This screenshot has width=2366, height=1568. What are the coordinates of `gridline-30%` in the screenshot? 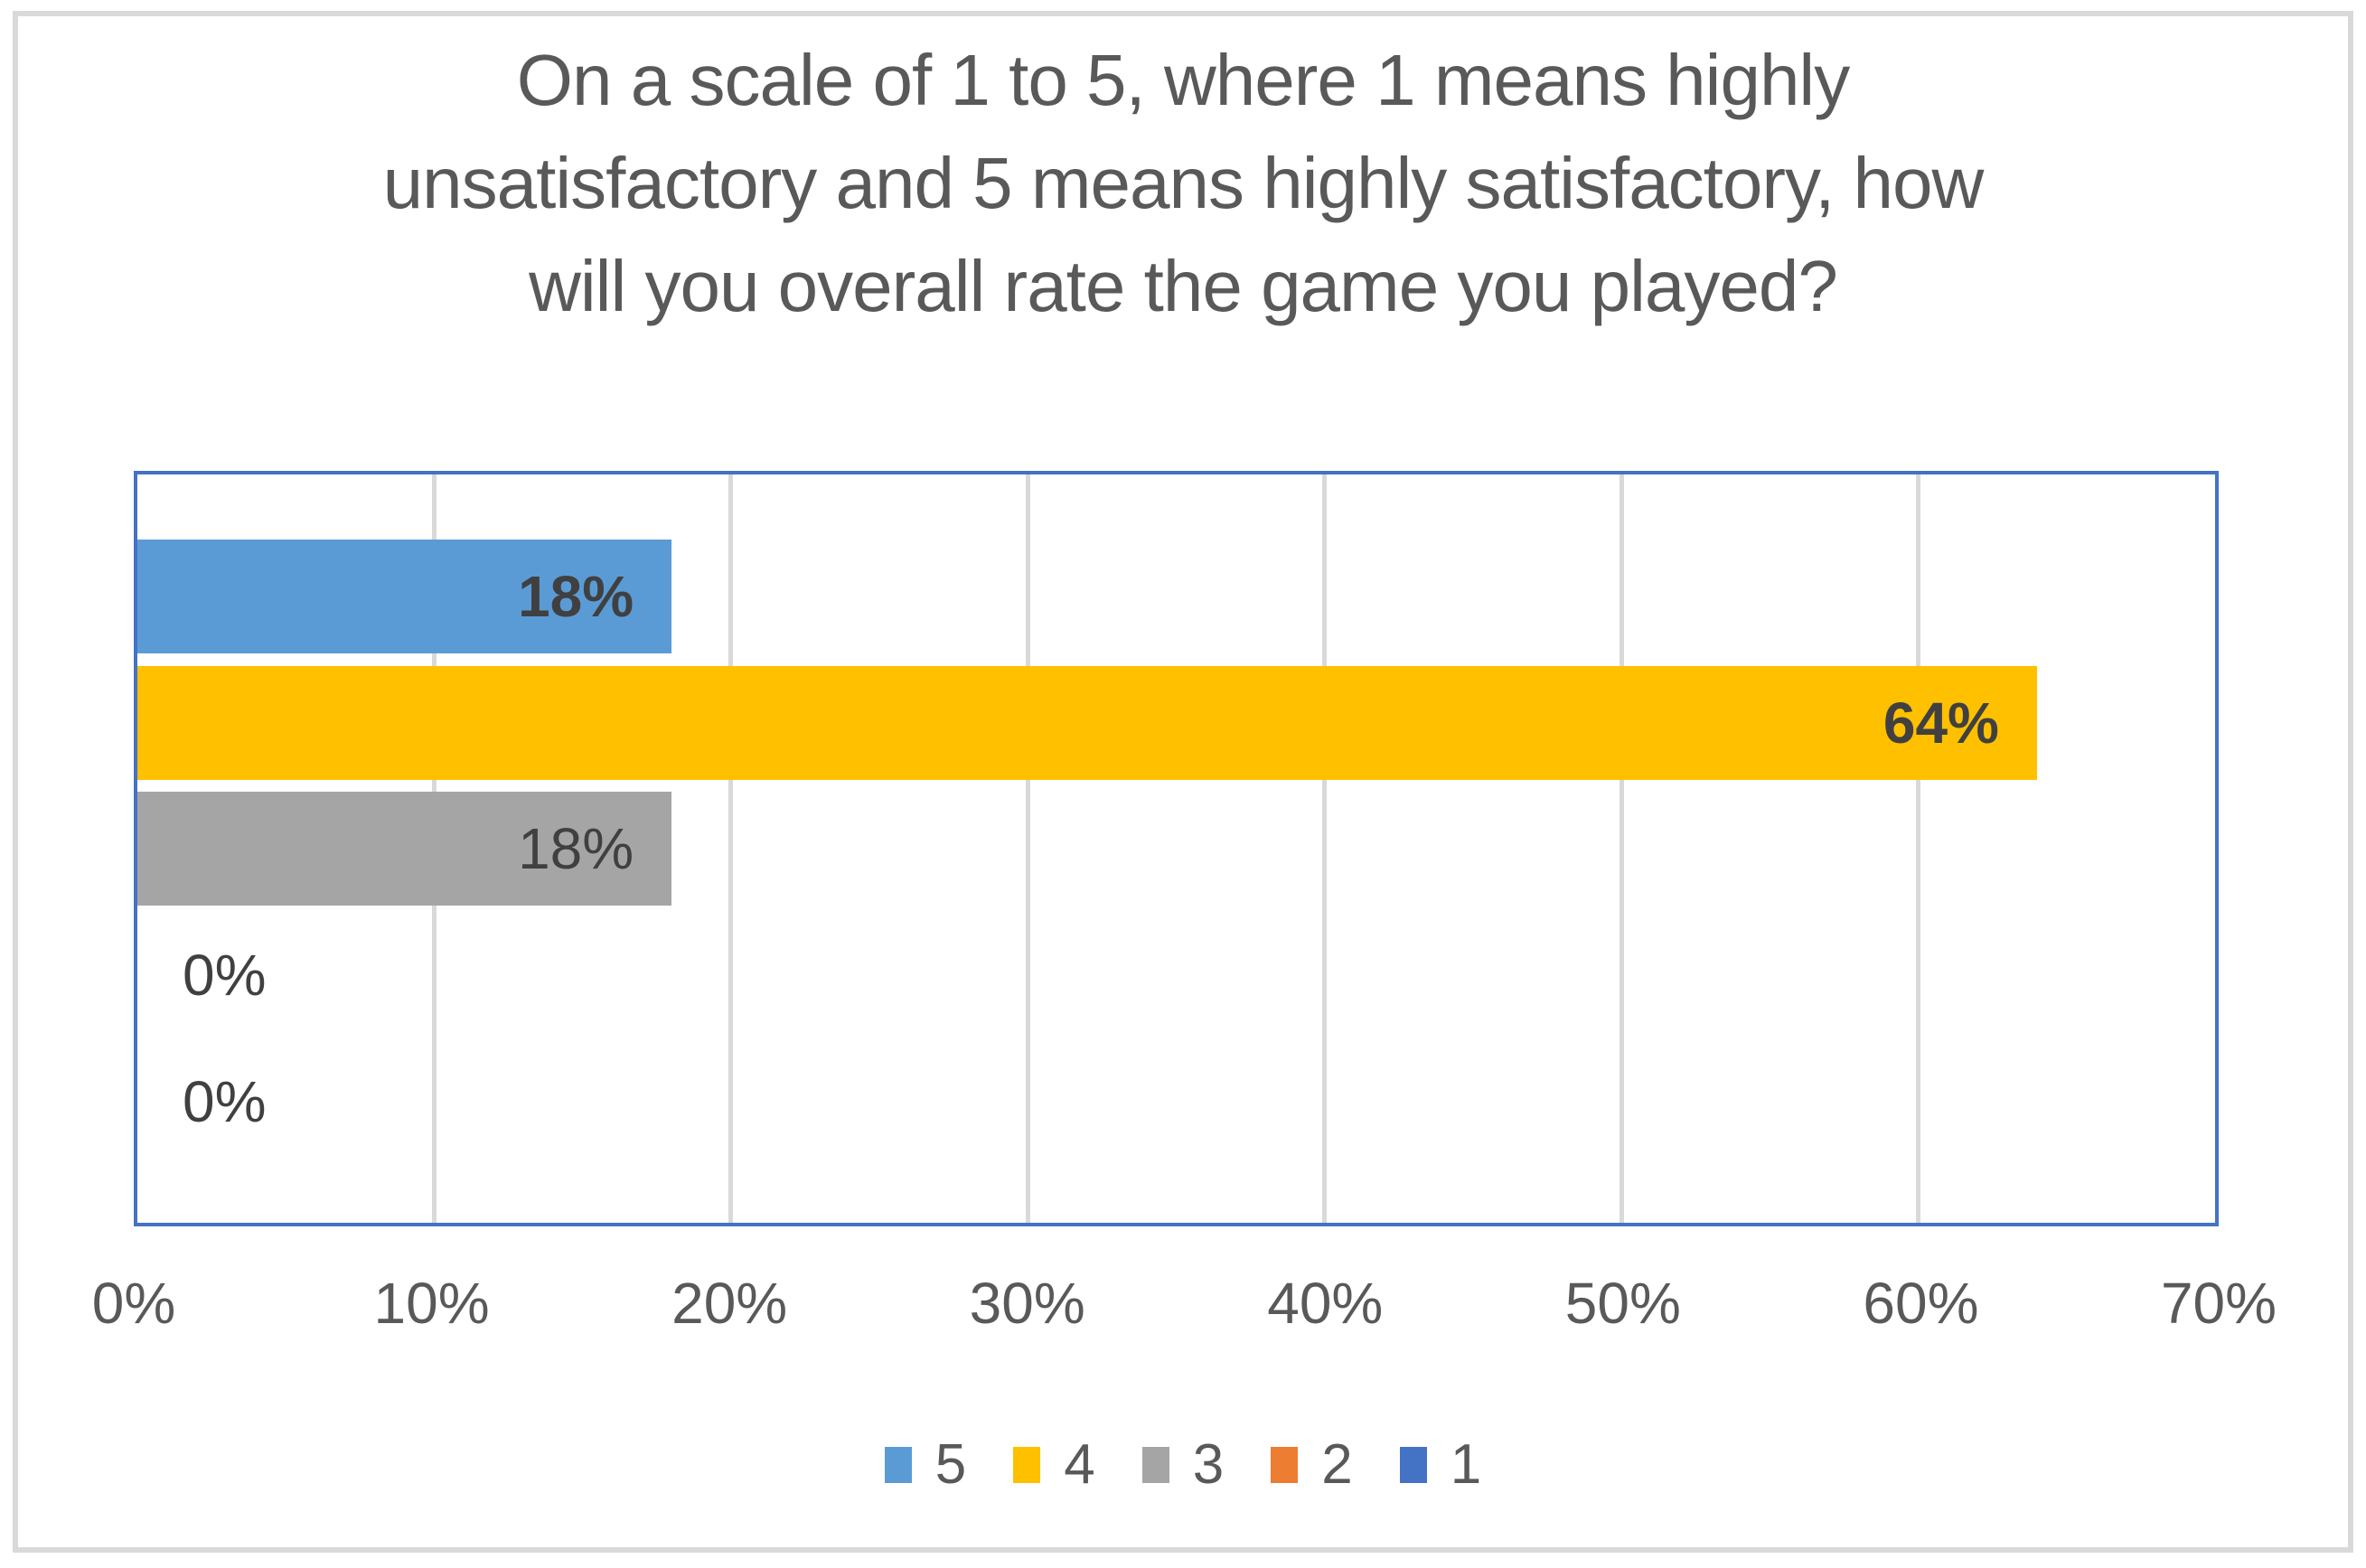 It's located at (1027, 848).